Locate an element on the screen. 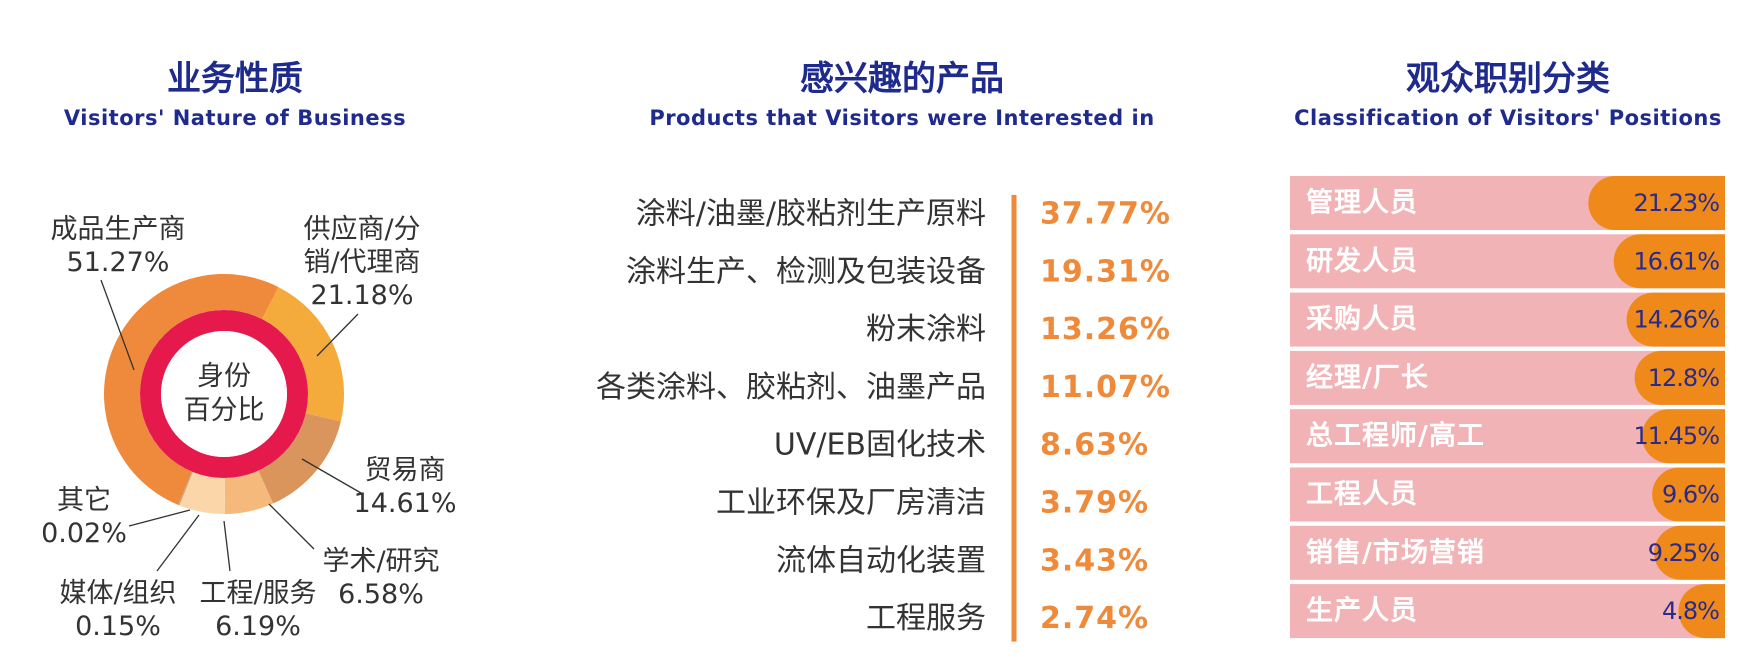 The image size is (1745, 665). value-label: 4.8% is located at coordinates (1690, 611).